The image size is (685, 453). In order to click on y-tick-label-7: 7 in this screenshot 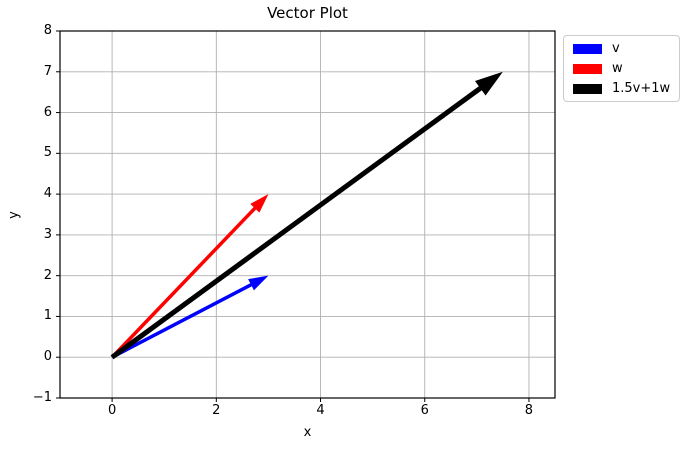, I will do `click(47, 71)`.